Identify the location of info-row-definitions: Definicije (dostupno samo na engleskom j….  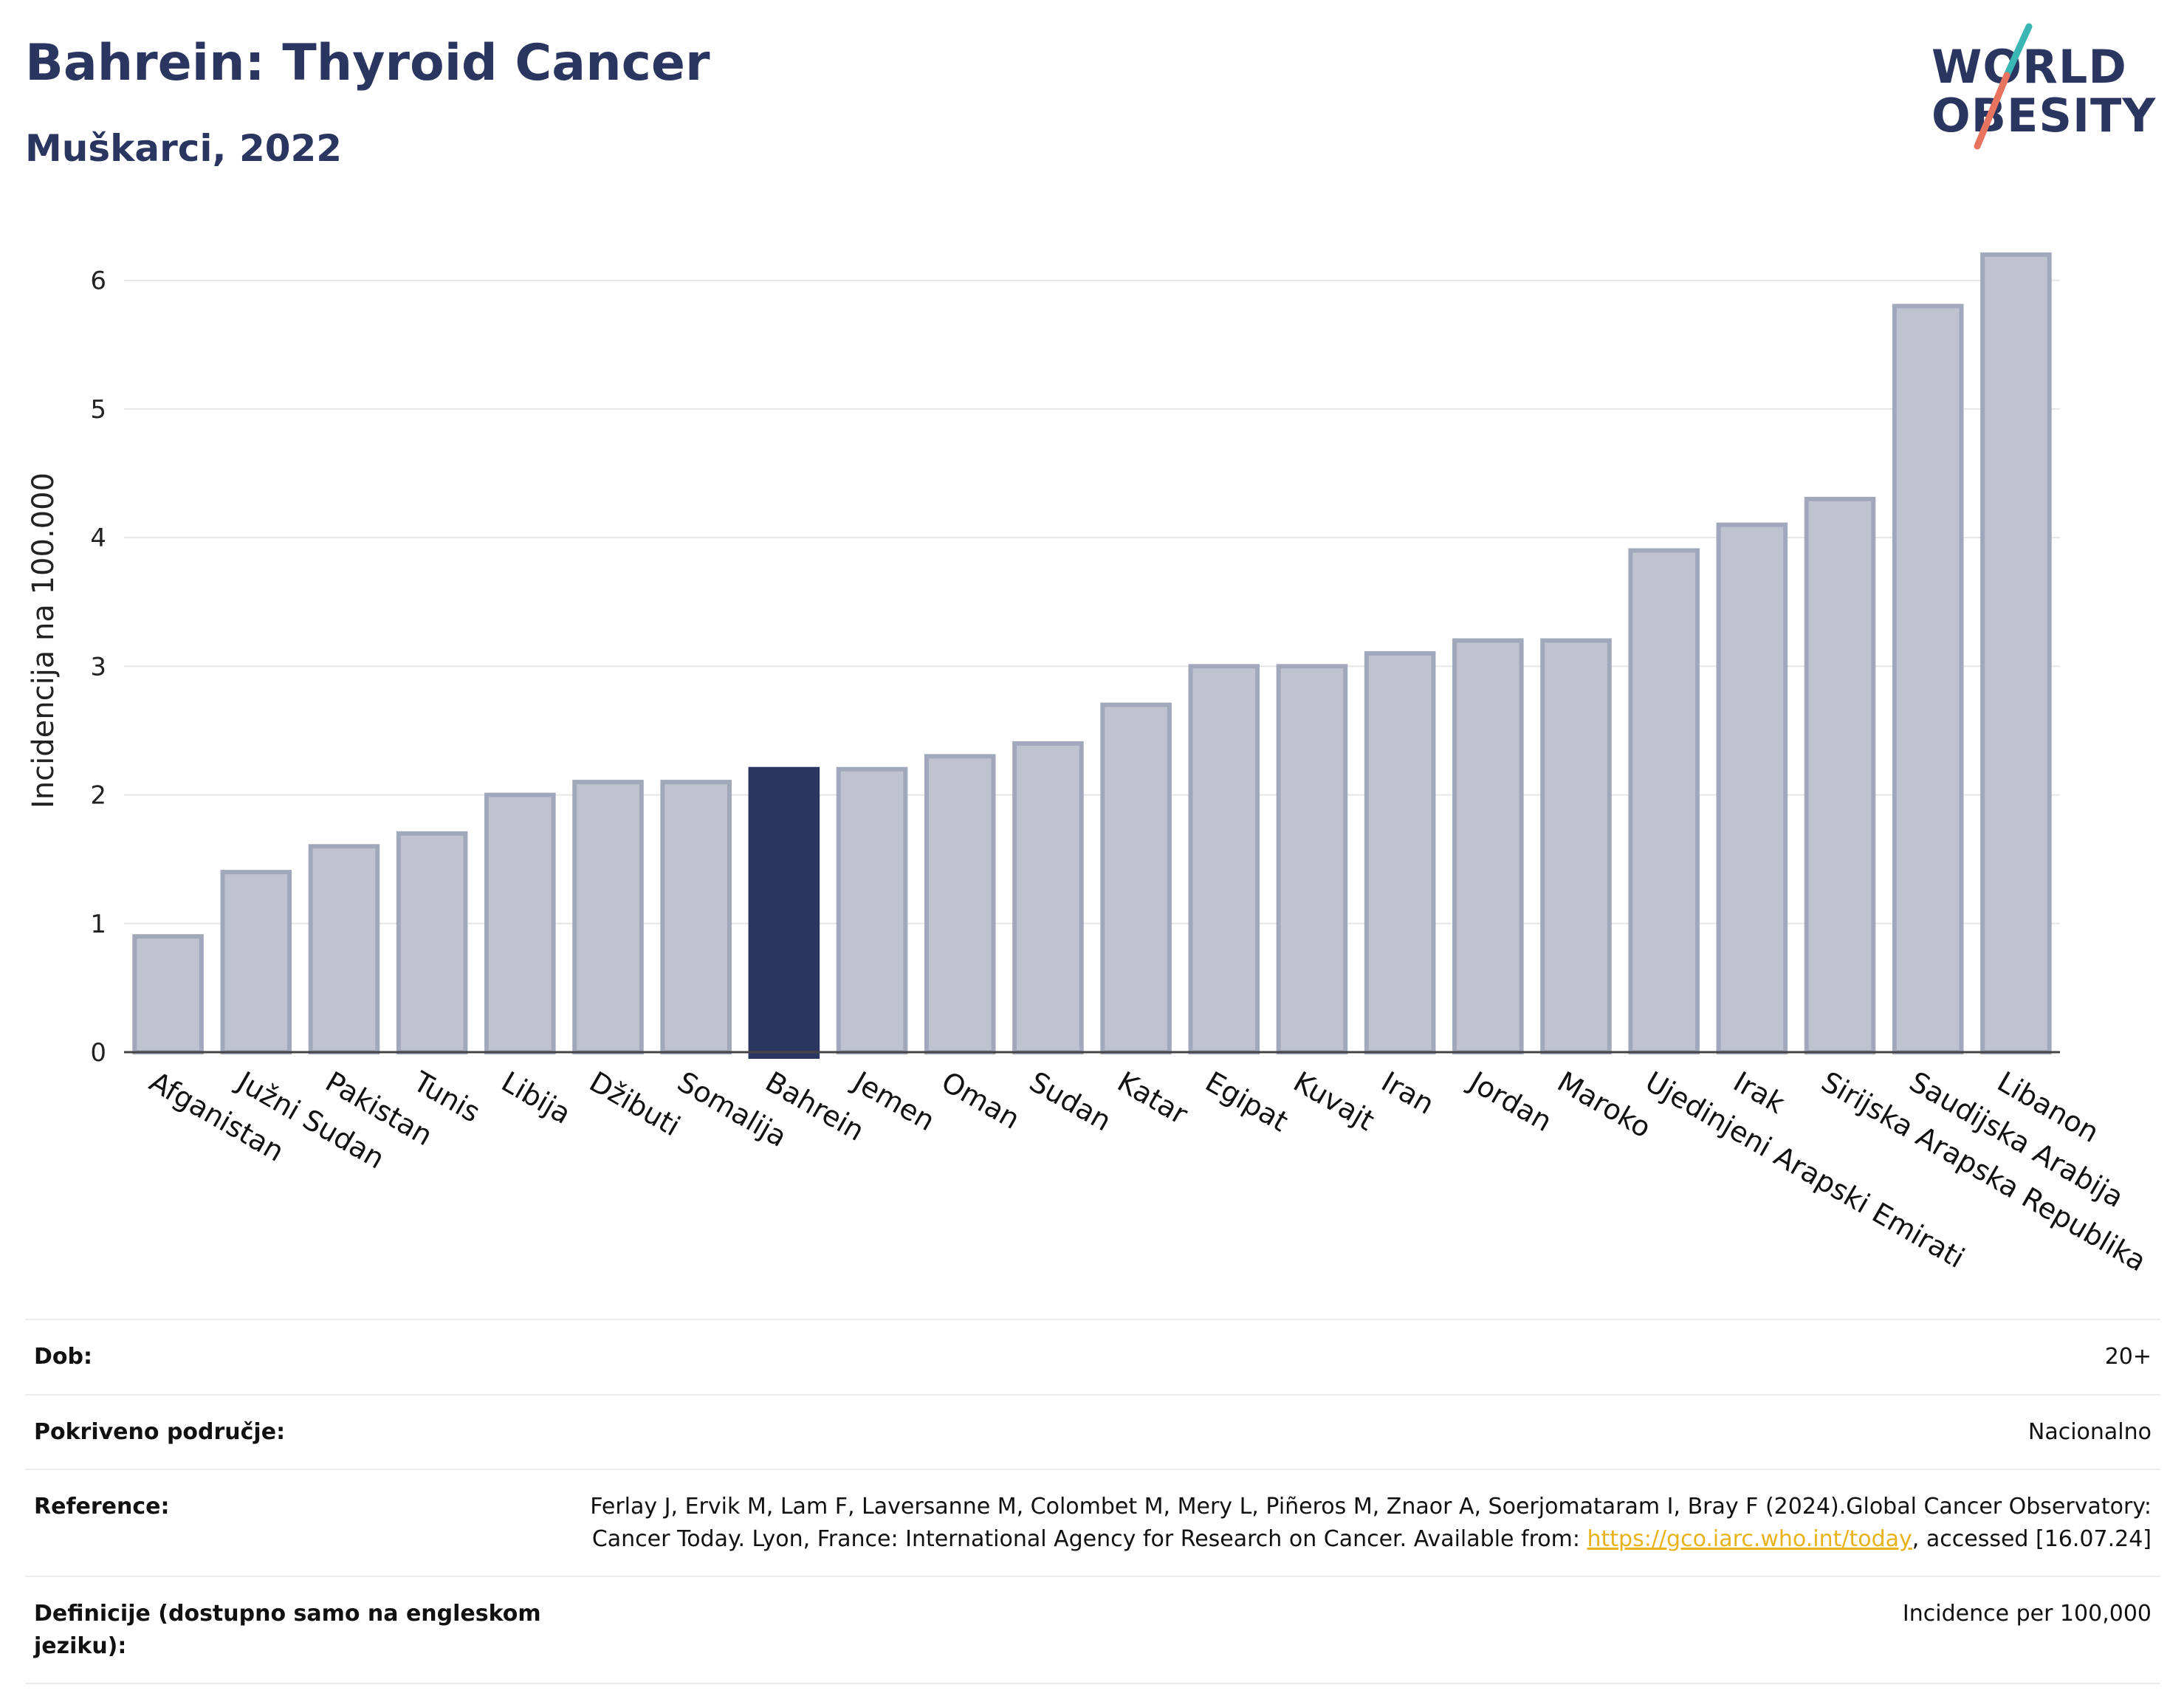
(1093, 1630).